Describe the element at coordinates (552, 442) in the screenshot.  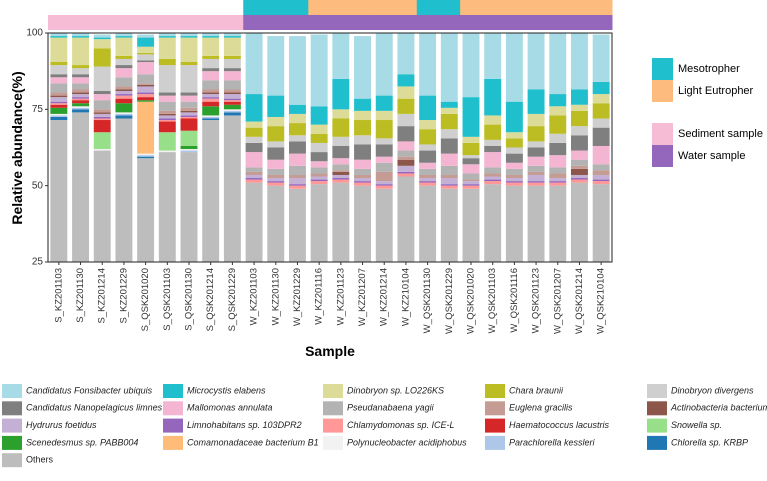
I see `legend-label: Parachlorella kessleri` at that location.